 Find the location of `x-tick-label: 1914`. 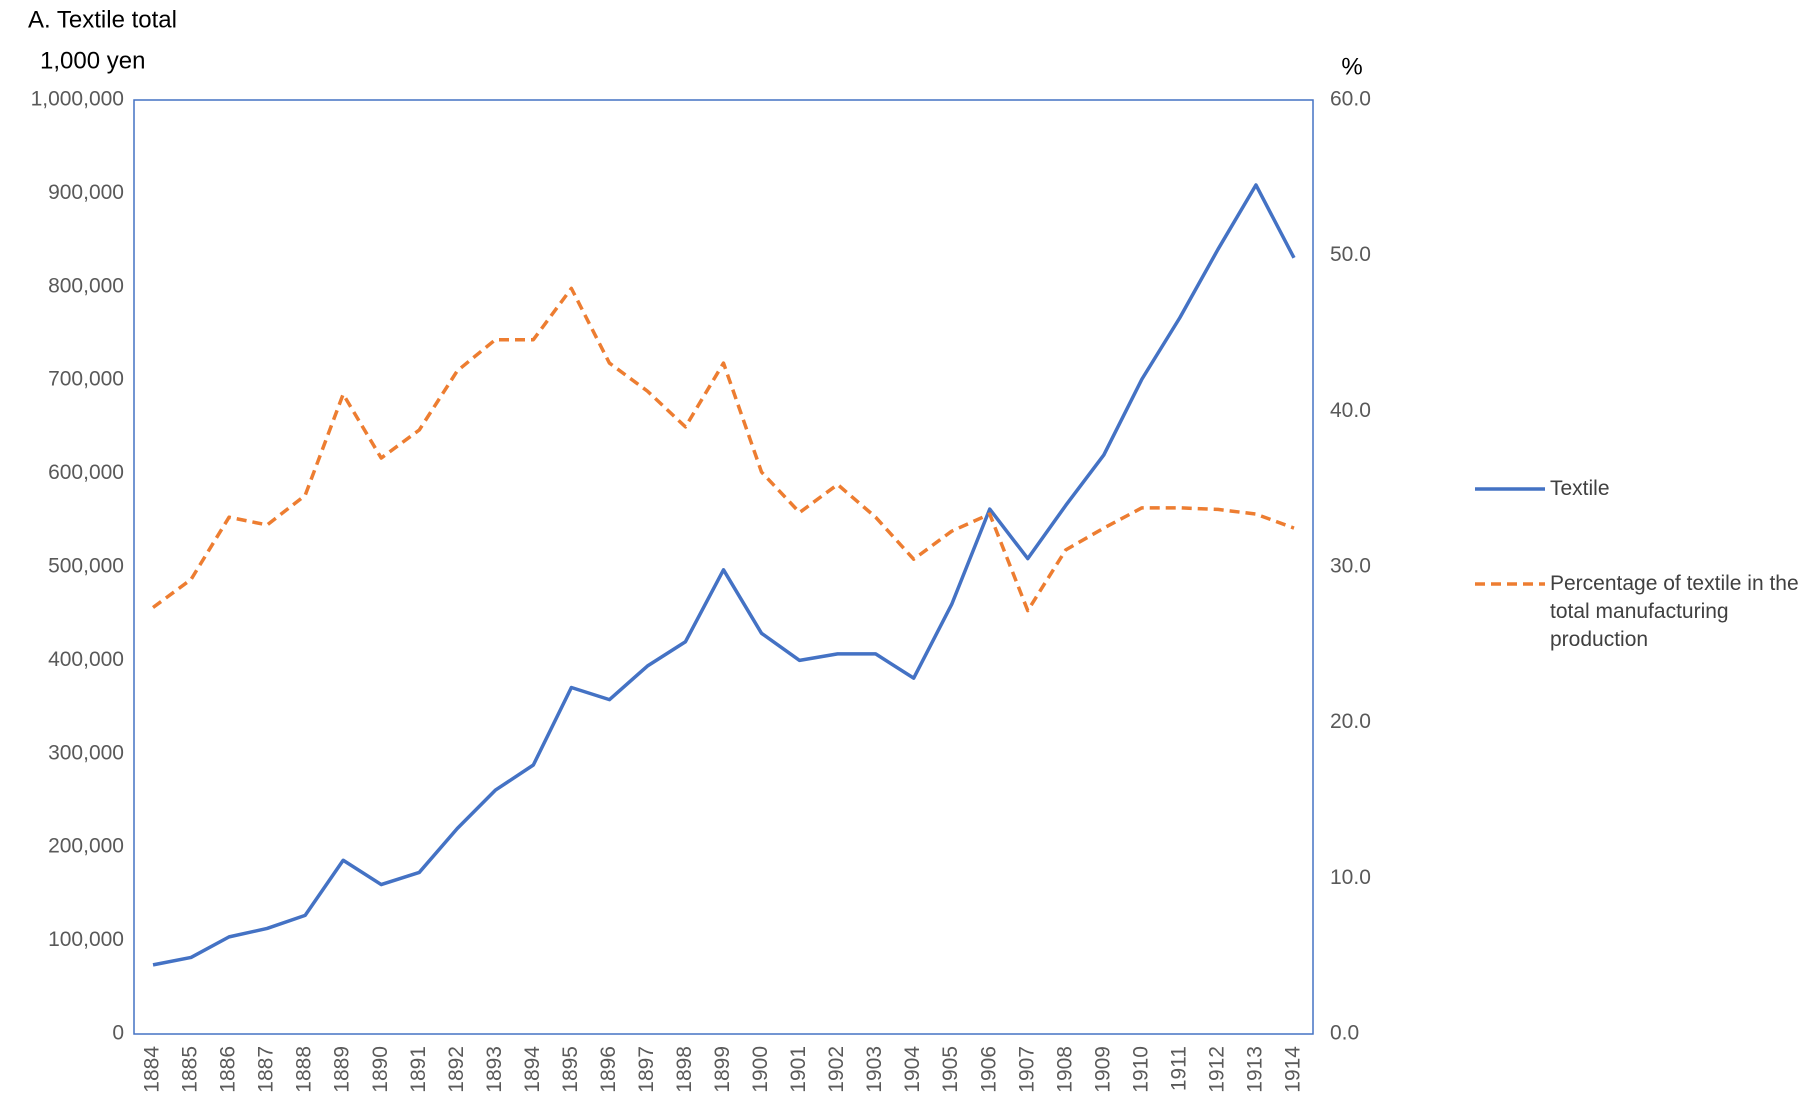

x-tick-label: 1914 is located at coordinates (1293, 1069).